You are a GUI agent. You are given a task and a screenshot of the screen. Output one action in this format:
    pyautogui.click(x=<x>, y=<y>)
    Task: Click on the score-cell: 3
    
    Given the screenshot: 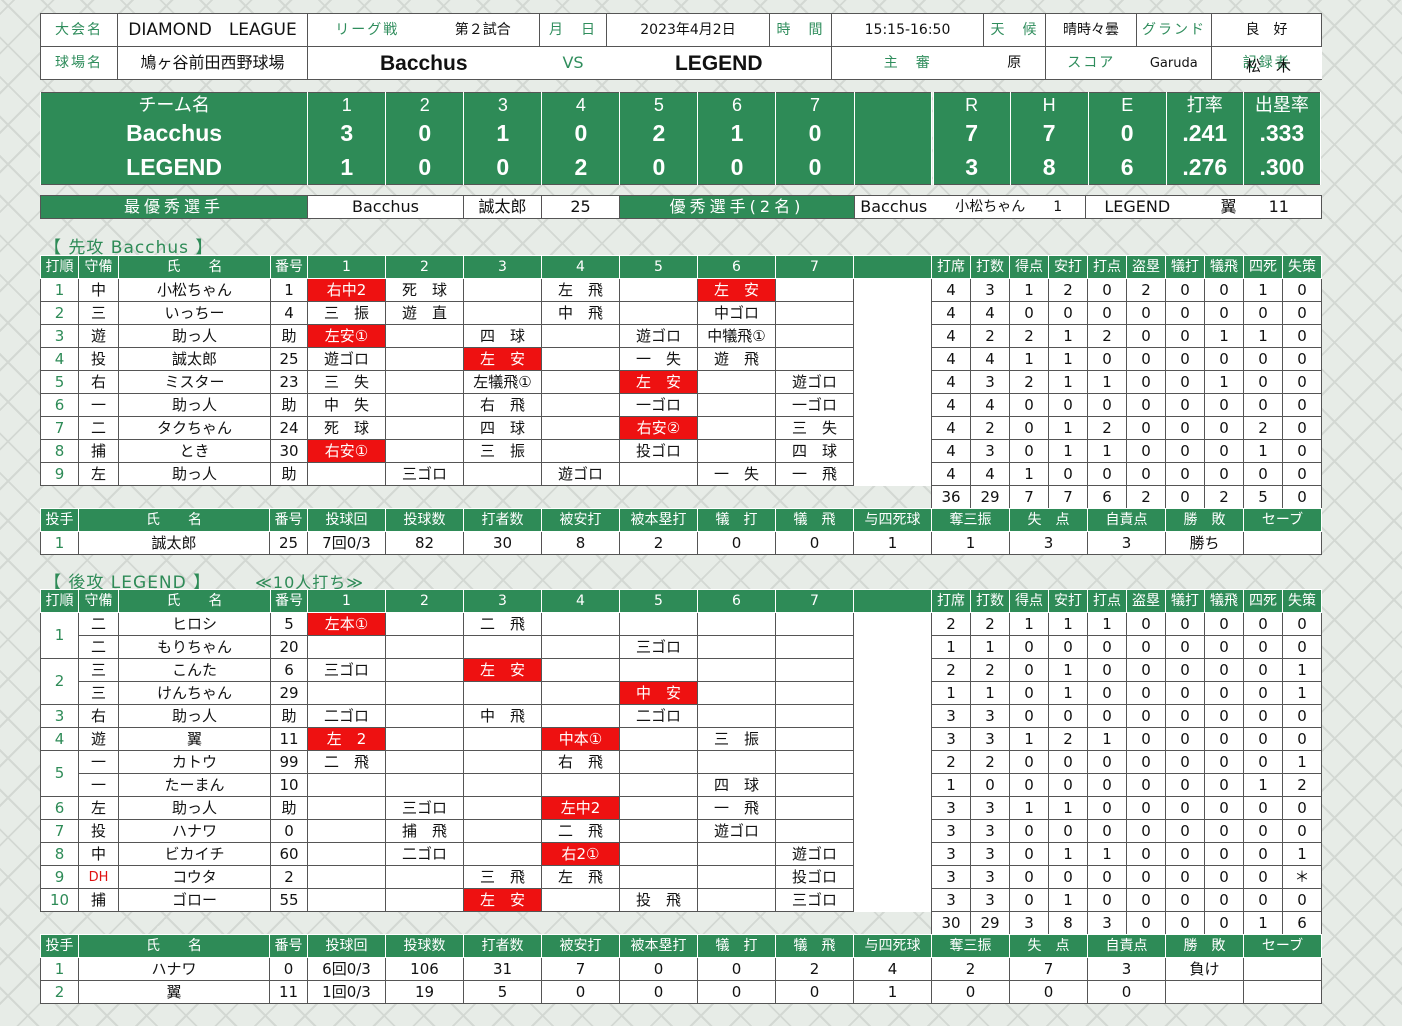 What is the action you would take?
    pyautogui.click(x=347, y=133)
    